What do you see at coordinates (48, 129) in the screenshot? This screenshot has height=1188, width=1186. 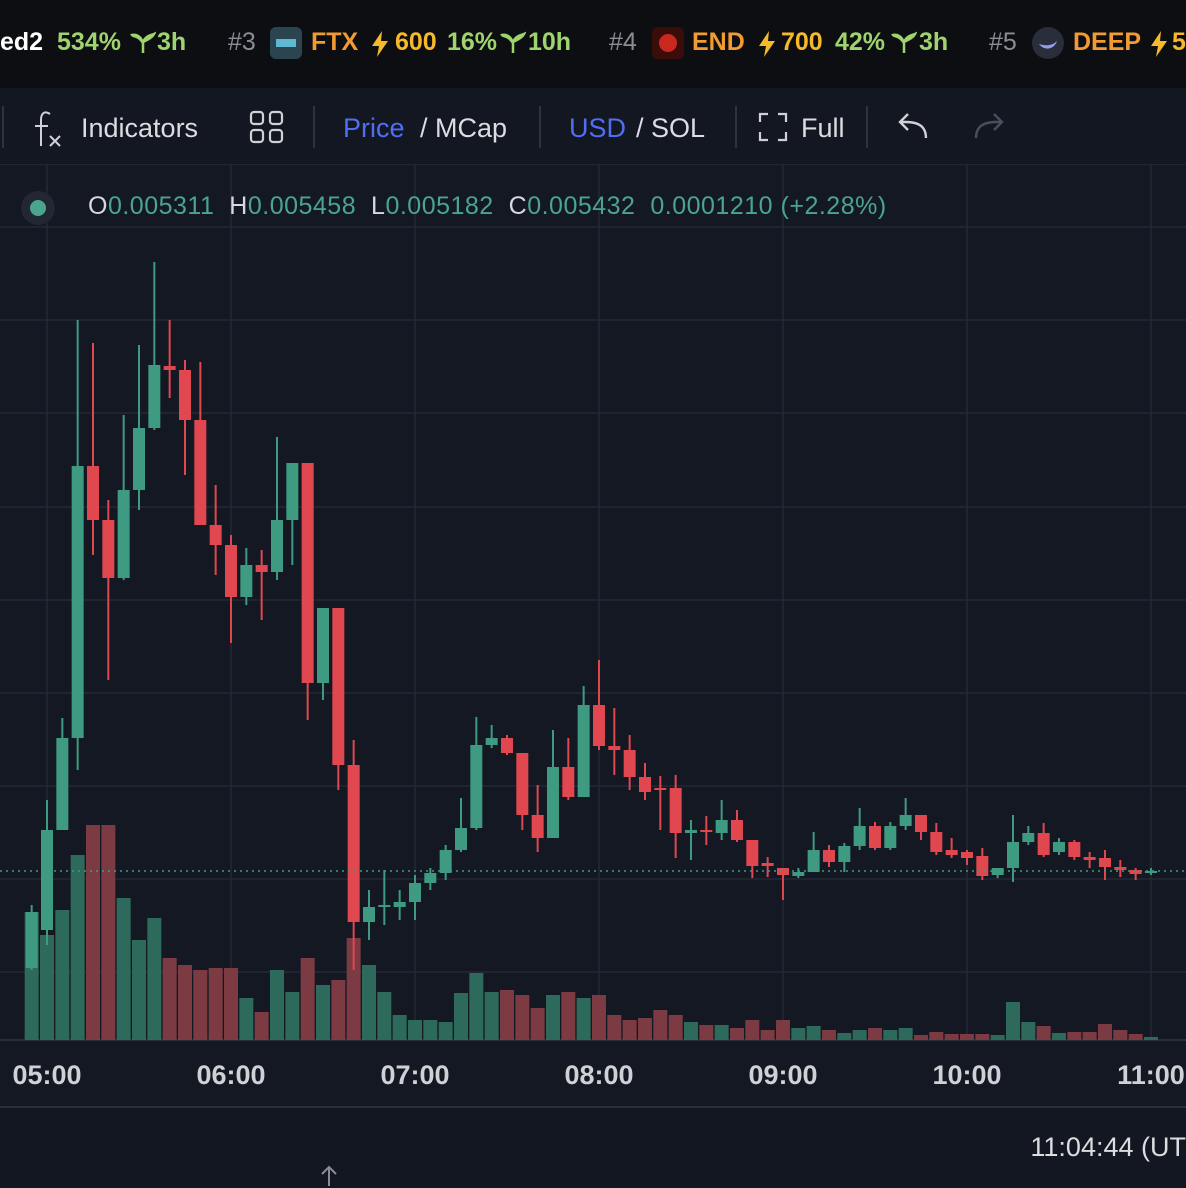 I see `fx-icon` at bounding box center [48, 129].